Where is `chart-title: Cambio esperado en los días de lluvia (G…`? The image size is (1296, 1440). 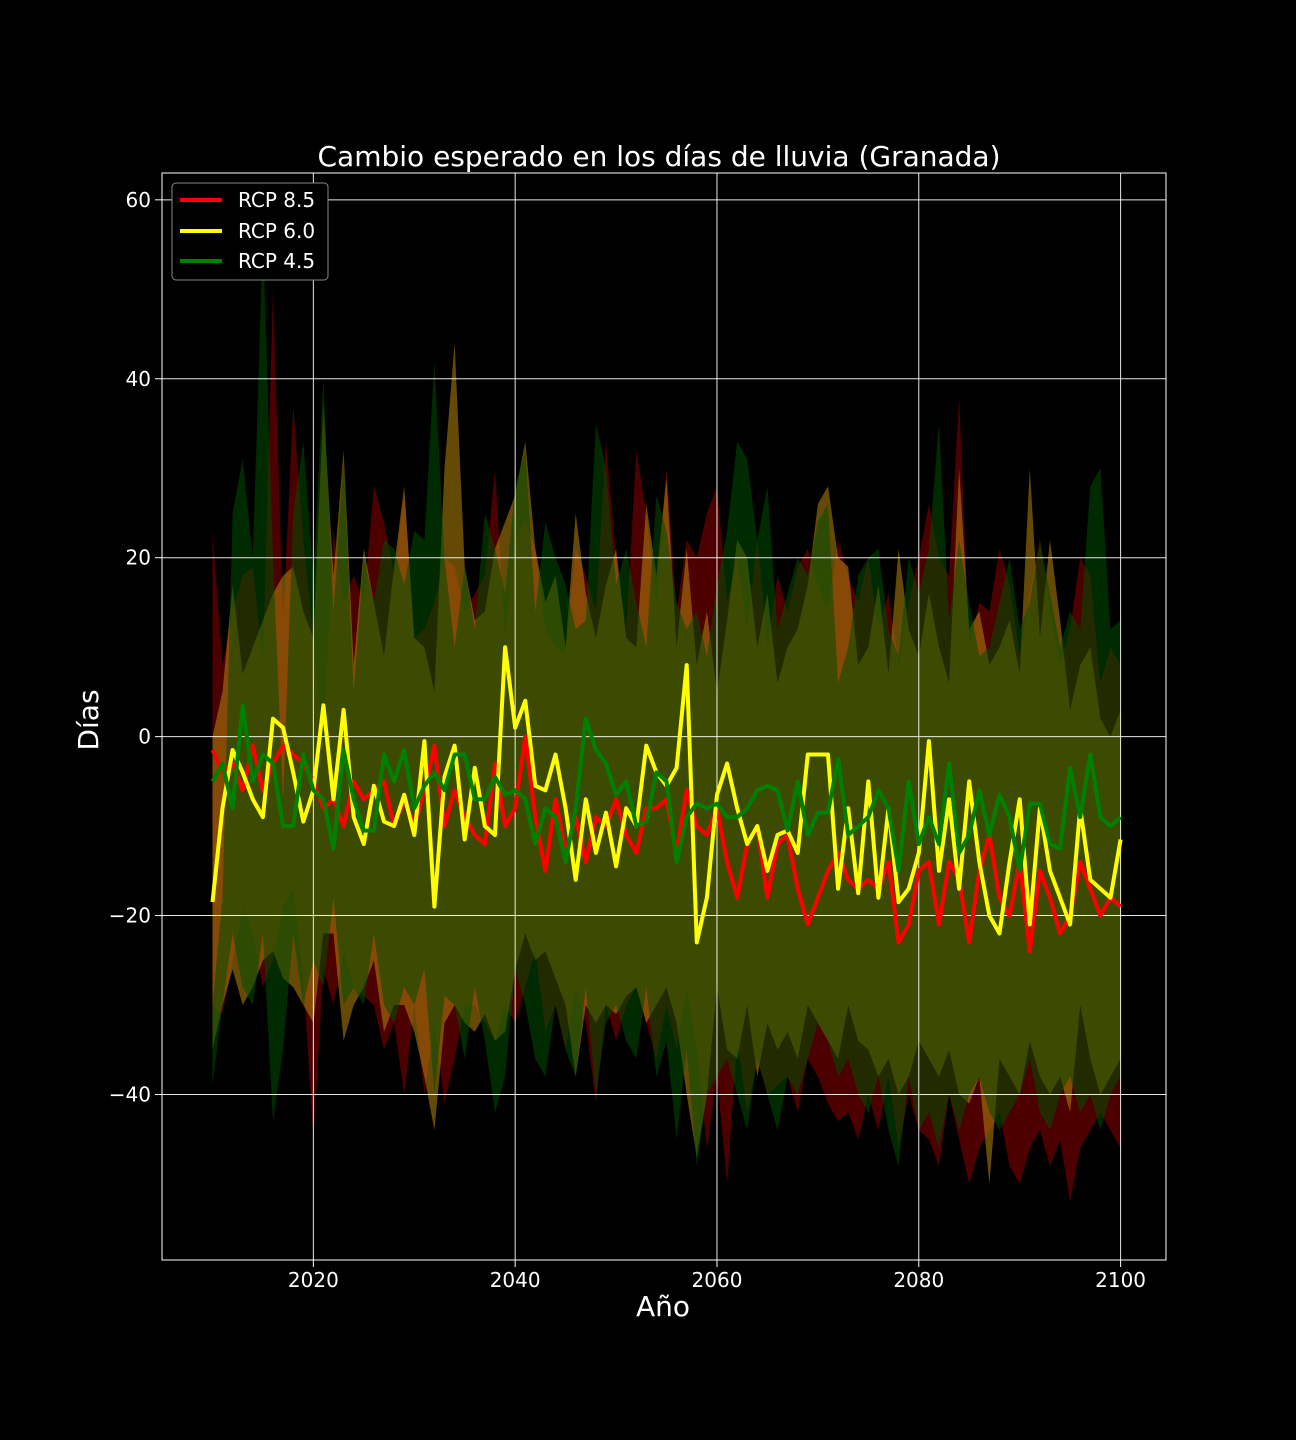
chart-title: Cambio esperado en los días de lluvia (G… is located at coordinates (659, 156).